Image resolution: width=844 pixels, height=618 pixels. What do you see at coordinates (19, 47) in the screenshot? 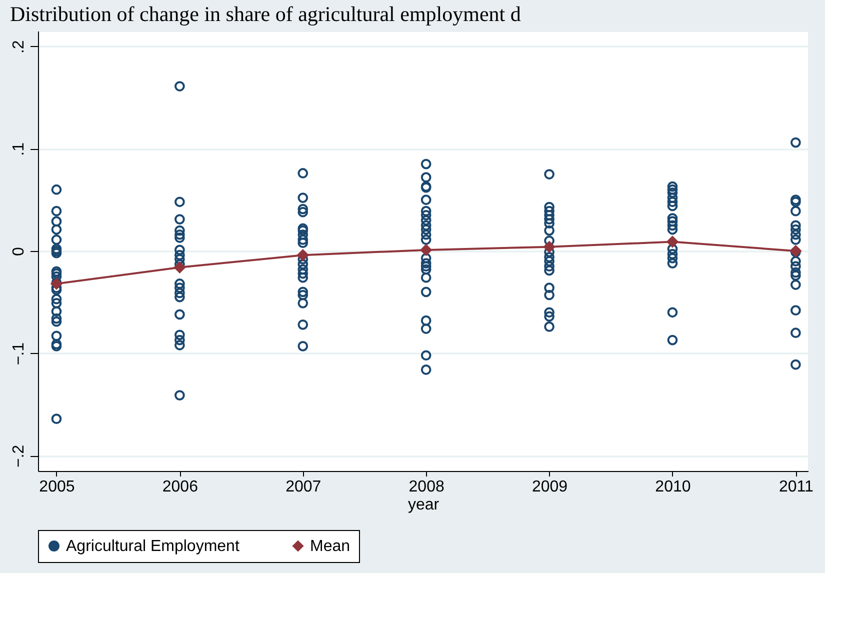
I see `y-tick-label: .2` at bounding box center [19, 47].